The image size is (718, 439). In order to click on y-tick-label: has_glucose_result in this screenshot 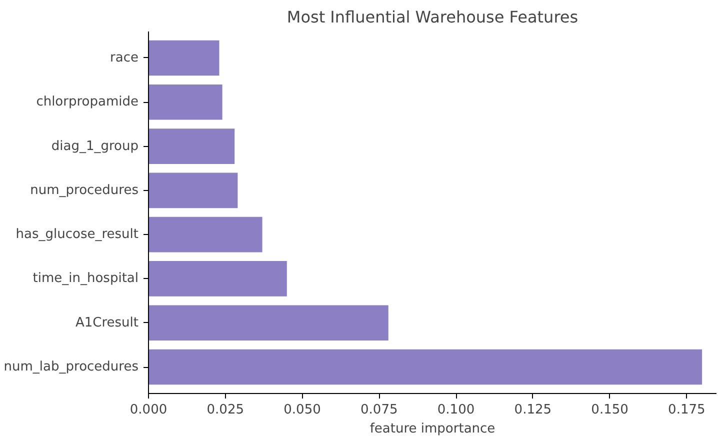, I will do `click(77, 234)`.